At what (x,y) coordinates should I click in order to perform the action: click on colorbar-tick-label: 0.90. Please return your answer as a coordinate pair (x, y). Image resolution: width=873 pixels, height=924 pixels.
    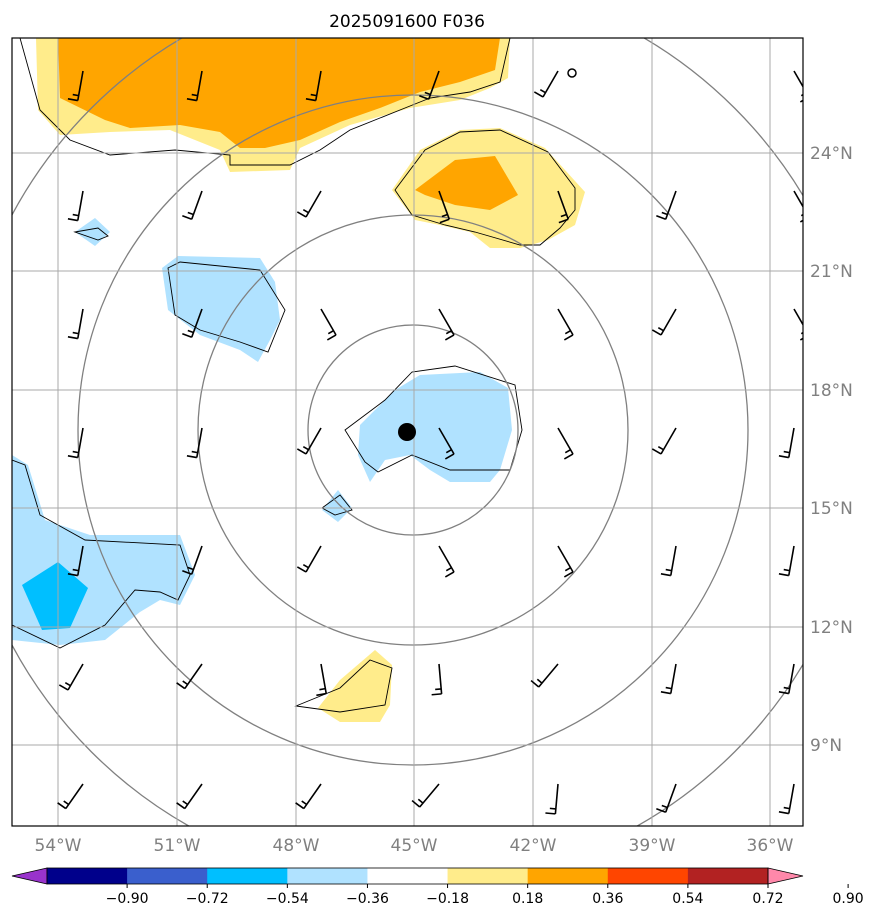
    Looking at the image, I should click on (848, 899).